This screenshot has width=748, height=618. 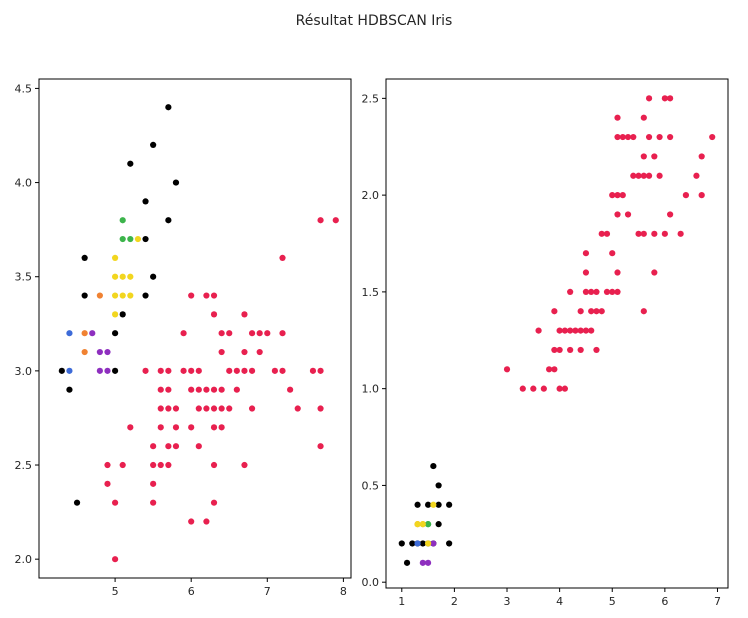 I want to click on x-tick-label: 3, so click(x=507, y=601).